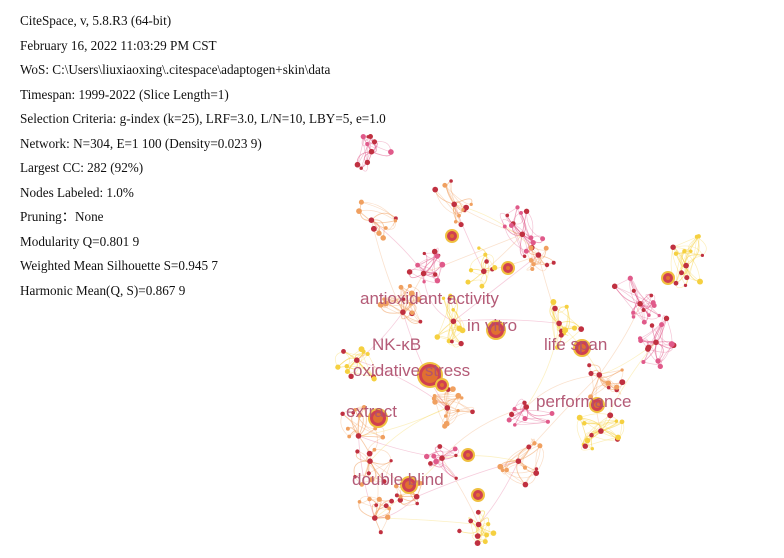 The image size is (784, 558). What do you see at coordinates (77, 192) in the screenshot?
I see `nodes-labeled: Nodes Labeled: 1.0%` at bounding box center [77, 192].